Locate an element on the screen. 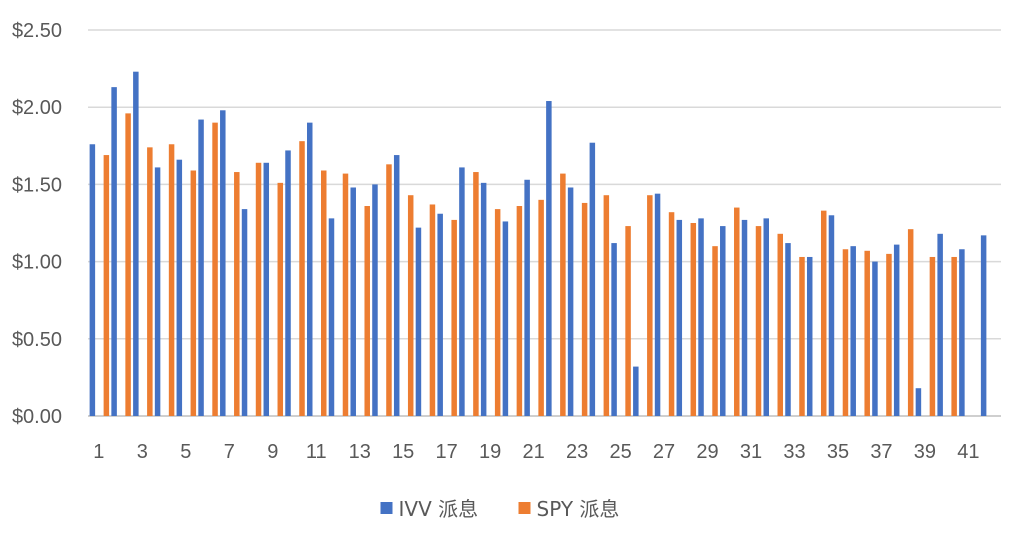 The height and width of the screenshot is (541, 1024). x-tick-label: 17 is located at coordinates (447, 452).